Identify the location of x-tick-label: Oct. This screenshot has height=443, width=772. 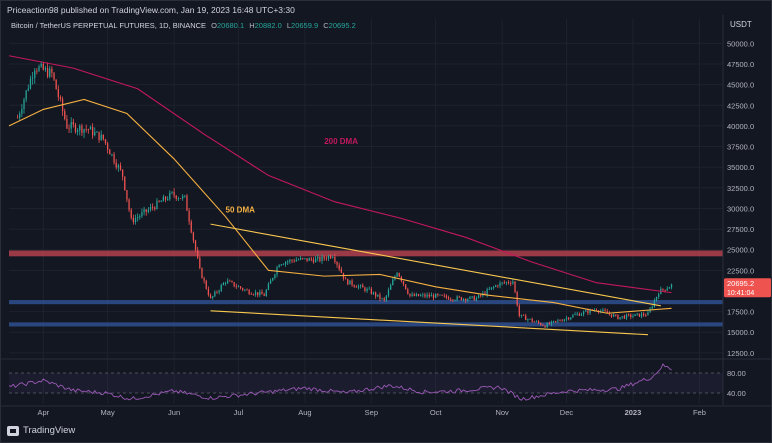
(436, 412).